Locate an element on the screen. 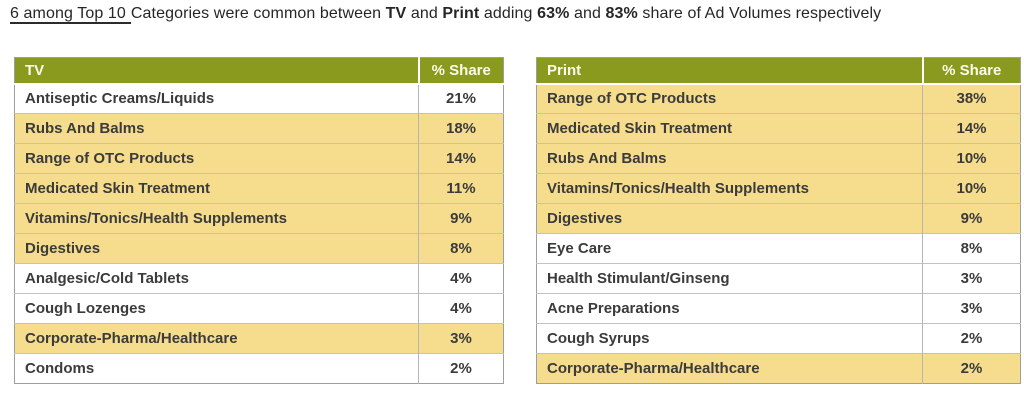 The width and height of the screenshot is (1024, 410). print-share-header: % Share is located at coordinates (971, 71).